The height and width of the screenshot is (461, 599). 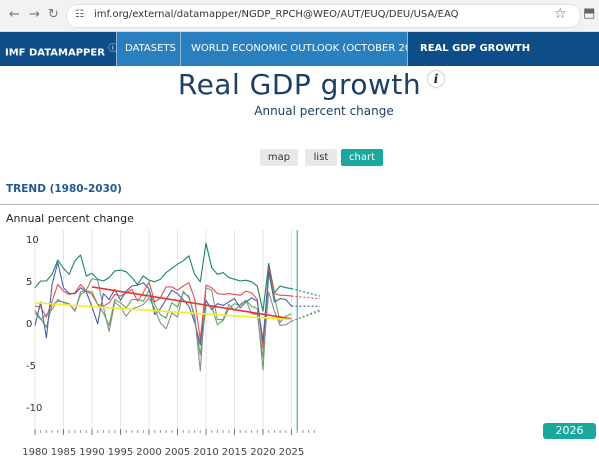 What do you see at coordinates (55, 53) in the screenshot?
I see `brand-label: IMF DATAMAPPER` at bounding box center [55, 53].